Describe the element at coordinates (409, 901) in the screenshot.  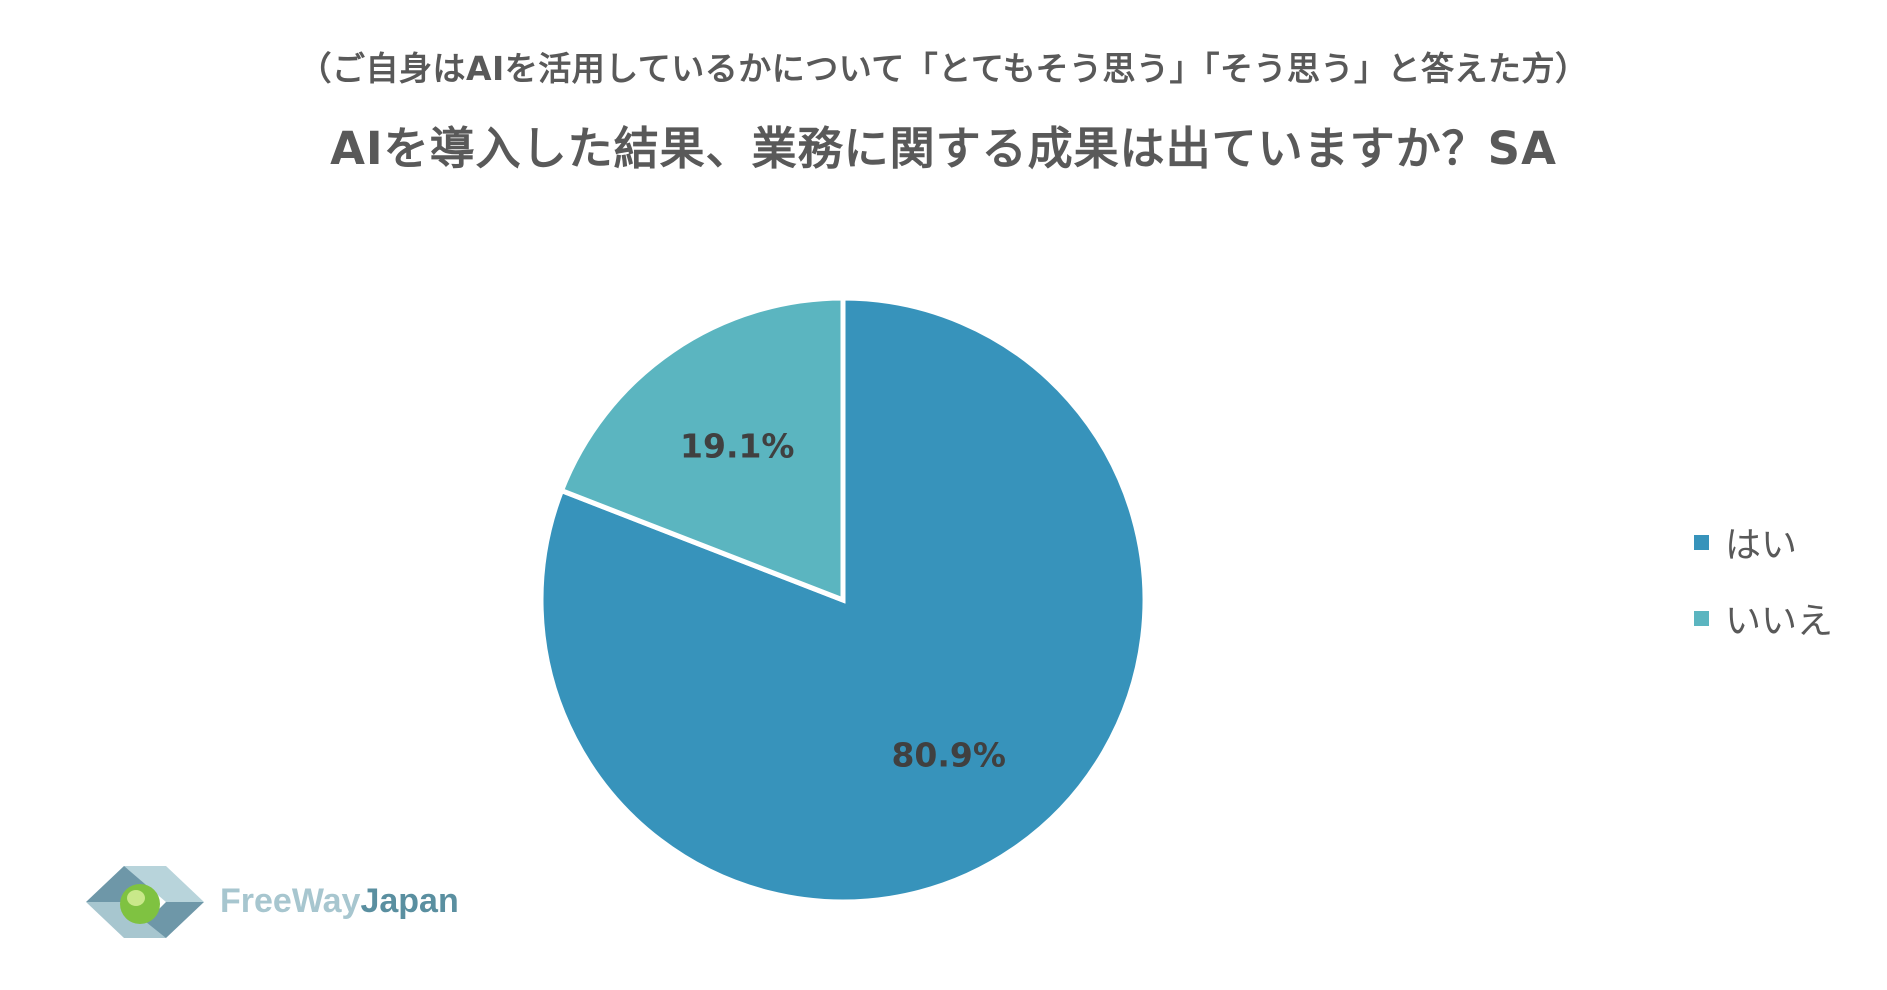
I see `logo-text-japan: Japan` at that location.